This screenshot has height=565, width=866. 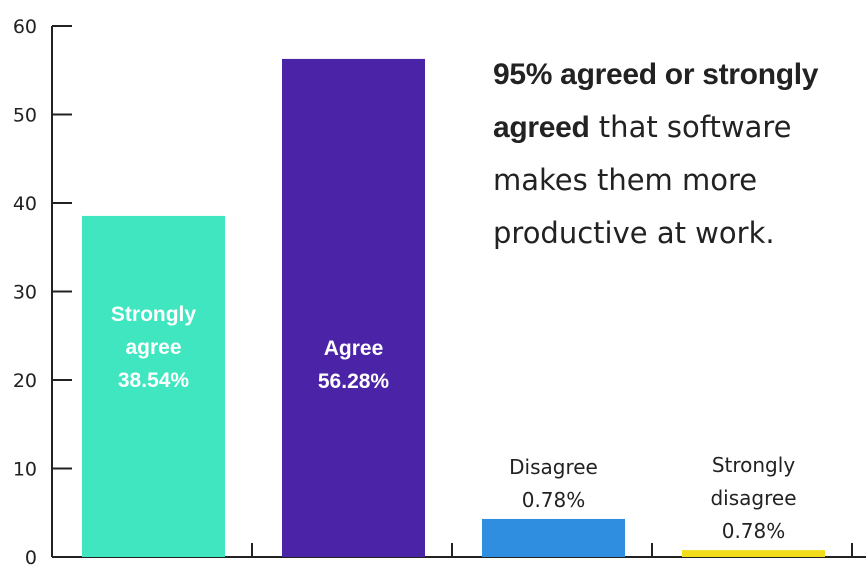 What do you see at coordinates (354, 381) in the screenshot?
I see `bar-value-label: 56.28%` at bounding box center [354, 381].